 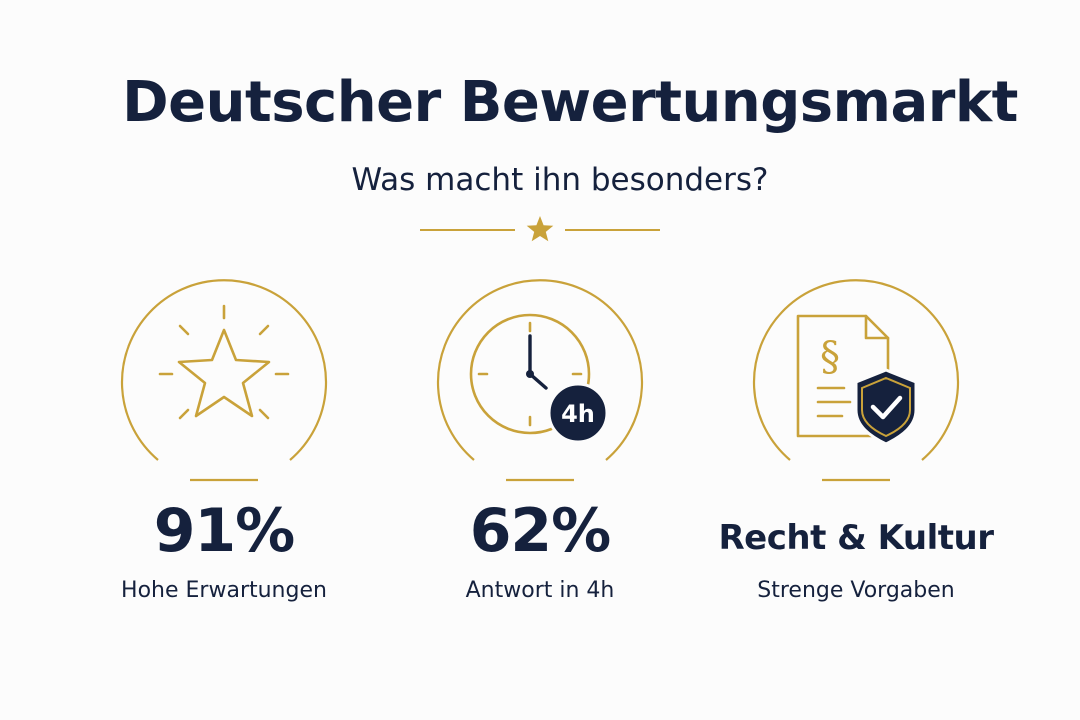 I want to click on svg-text: 4h, so click(x=578, y=414).